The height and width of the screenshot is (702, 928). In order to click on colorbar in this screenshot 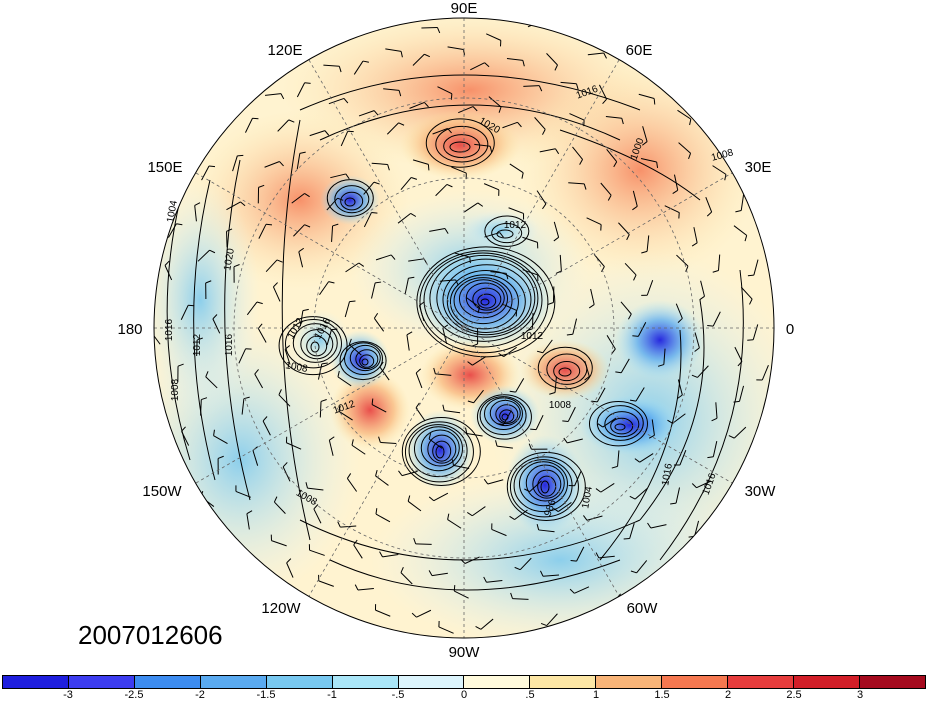, I will do `click(464, 682)`.